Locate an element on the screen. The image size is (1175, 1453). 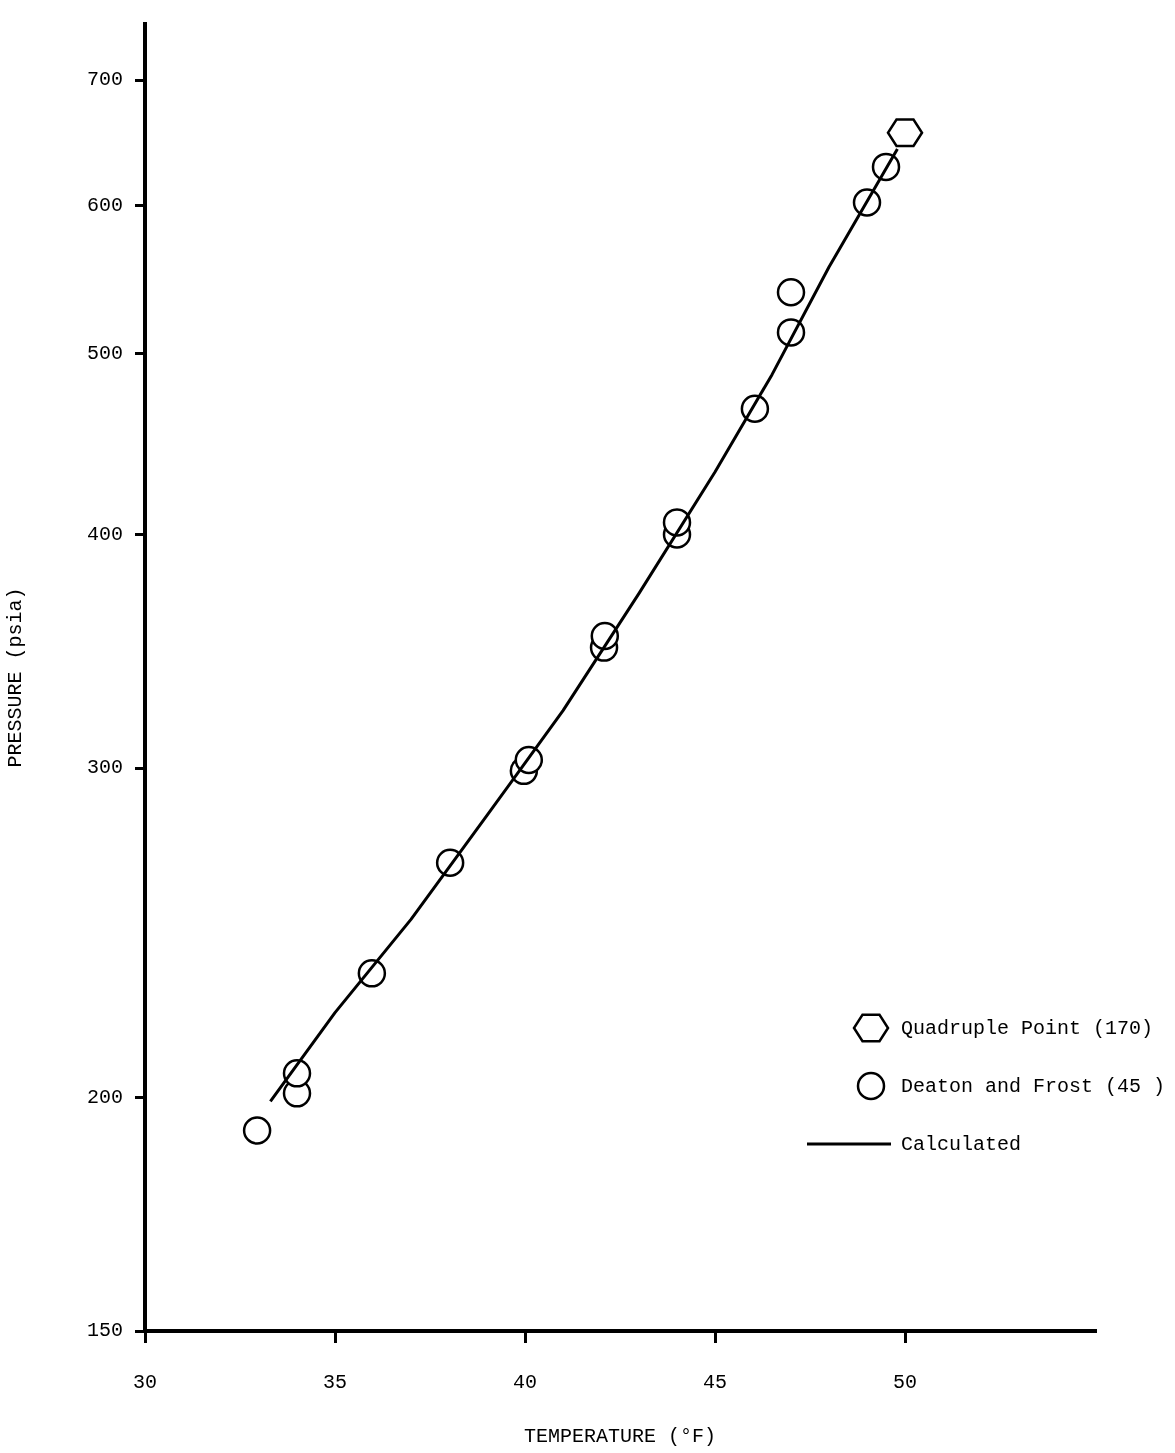
y-tick-label: 300 is located at coordinates (104, 768).